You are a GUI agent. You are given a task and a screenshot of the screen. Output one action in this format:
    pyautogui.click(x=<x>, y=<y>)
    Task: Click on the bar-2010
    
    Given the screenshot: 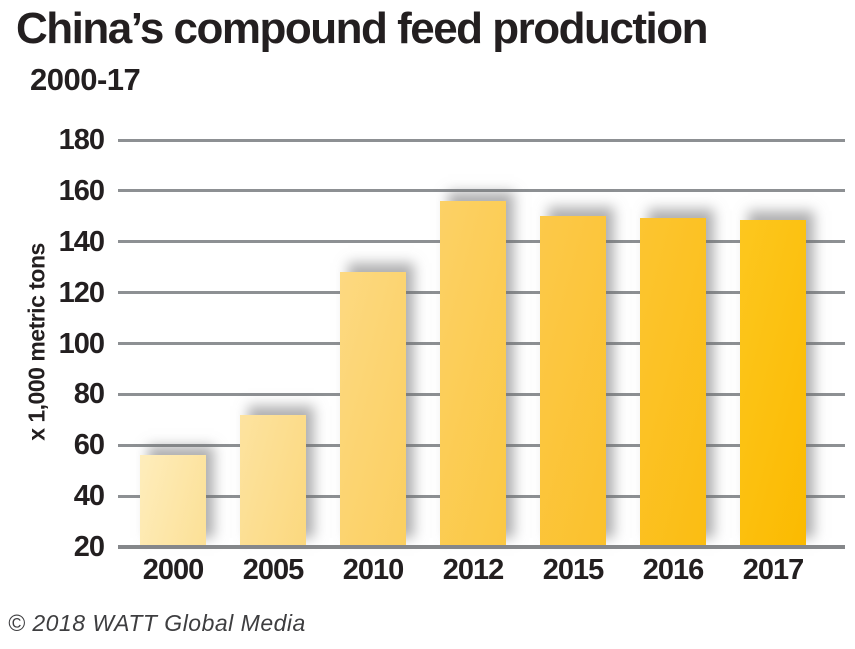 What is the action you would take?
    pyautogui.click(x=373, y=409)
    